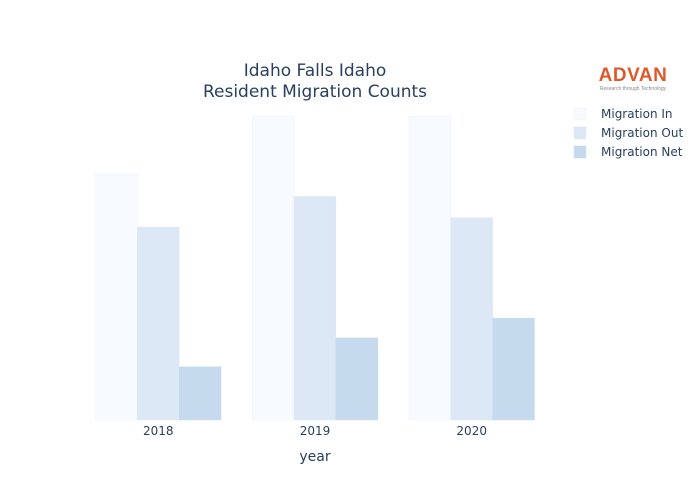  What do you see at coordinates (356, 379) in the screenshot?
I see `bar-migration-net-2019` at bounding box center [356, 379].